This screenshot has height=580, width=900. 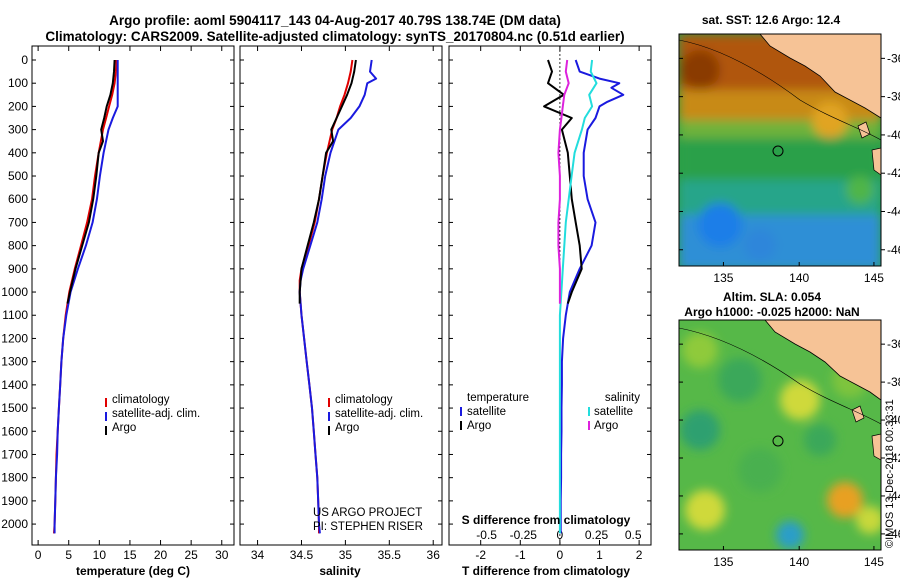 I want to click on map-bottom-title-1: Altim. SLA: 0.054, so click(x=772, y=297).